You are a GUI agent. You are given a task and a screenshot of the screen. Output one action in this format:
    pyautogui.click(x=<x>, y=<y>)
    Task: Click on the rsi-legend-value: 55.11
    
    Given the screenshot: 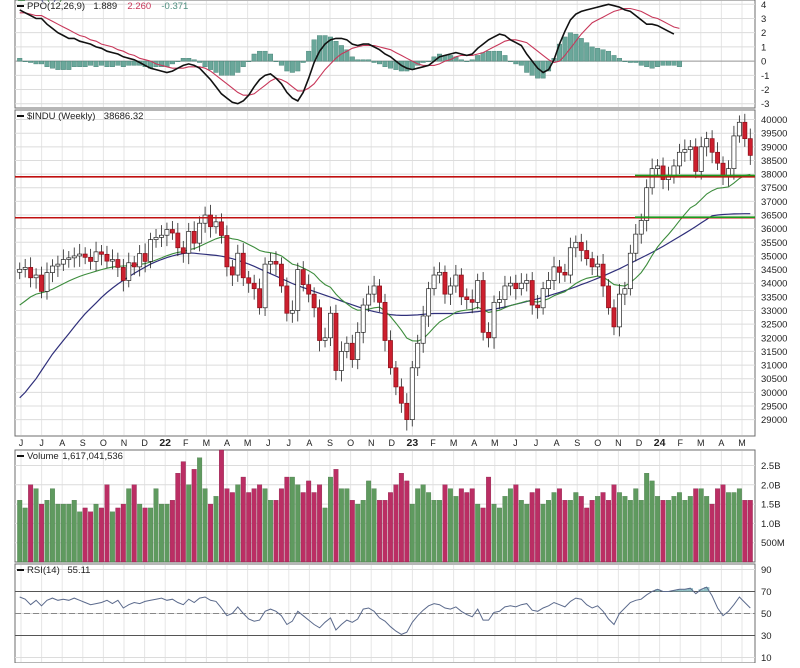 What is the action you would take?
    pyautogui.click(x=78, y=570)
    